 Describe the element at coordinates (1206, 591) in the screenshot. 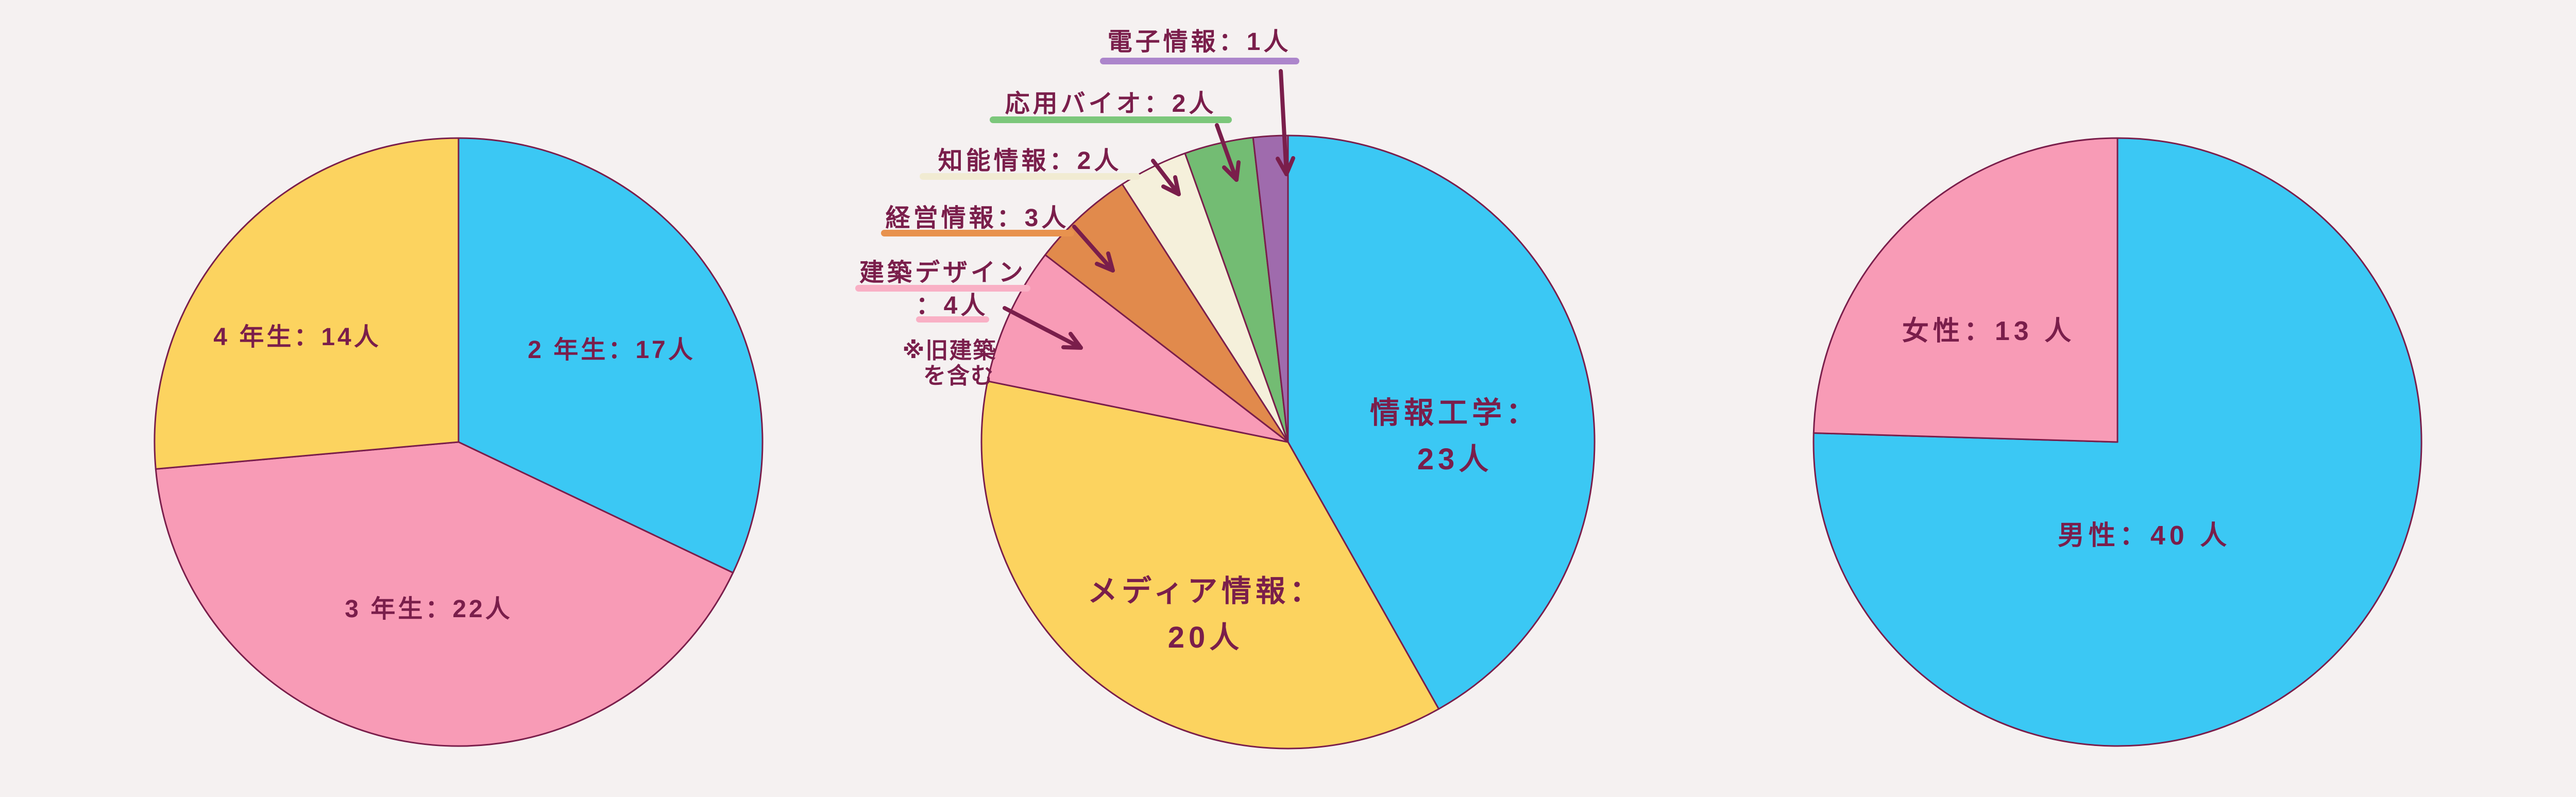

I see `slice-label-line: メディア情報：` at that location.